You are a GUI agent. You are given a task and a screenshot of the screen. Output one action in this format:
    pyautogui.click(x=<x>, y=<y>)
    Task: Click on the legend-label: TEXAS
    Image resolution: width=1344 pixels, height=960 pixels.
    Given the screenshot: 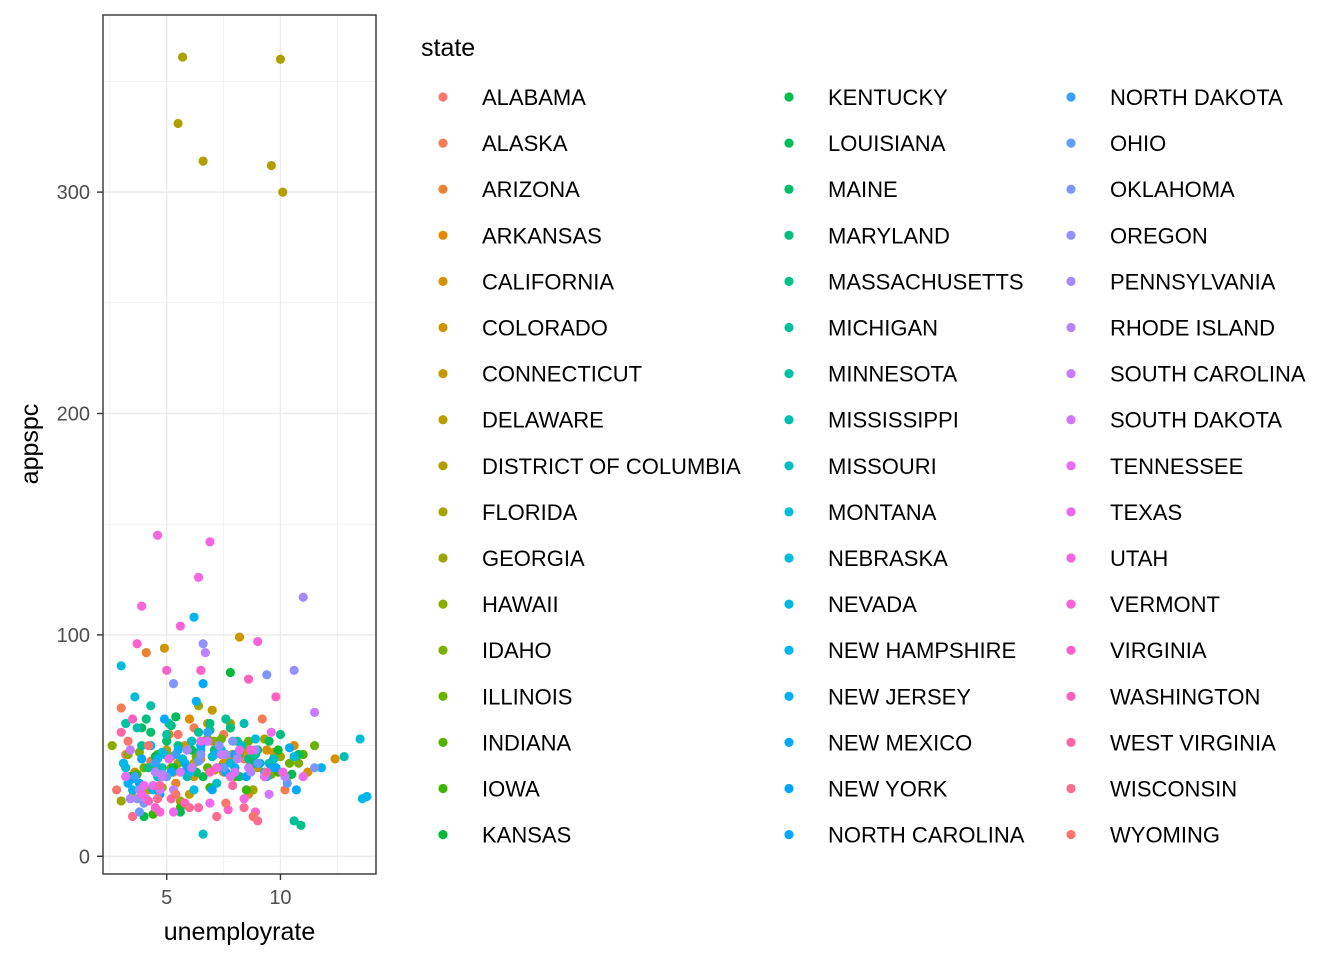 What is the action you would take?
    pyautogui.click(x=1146, y=512)
    